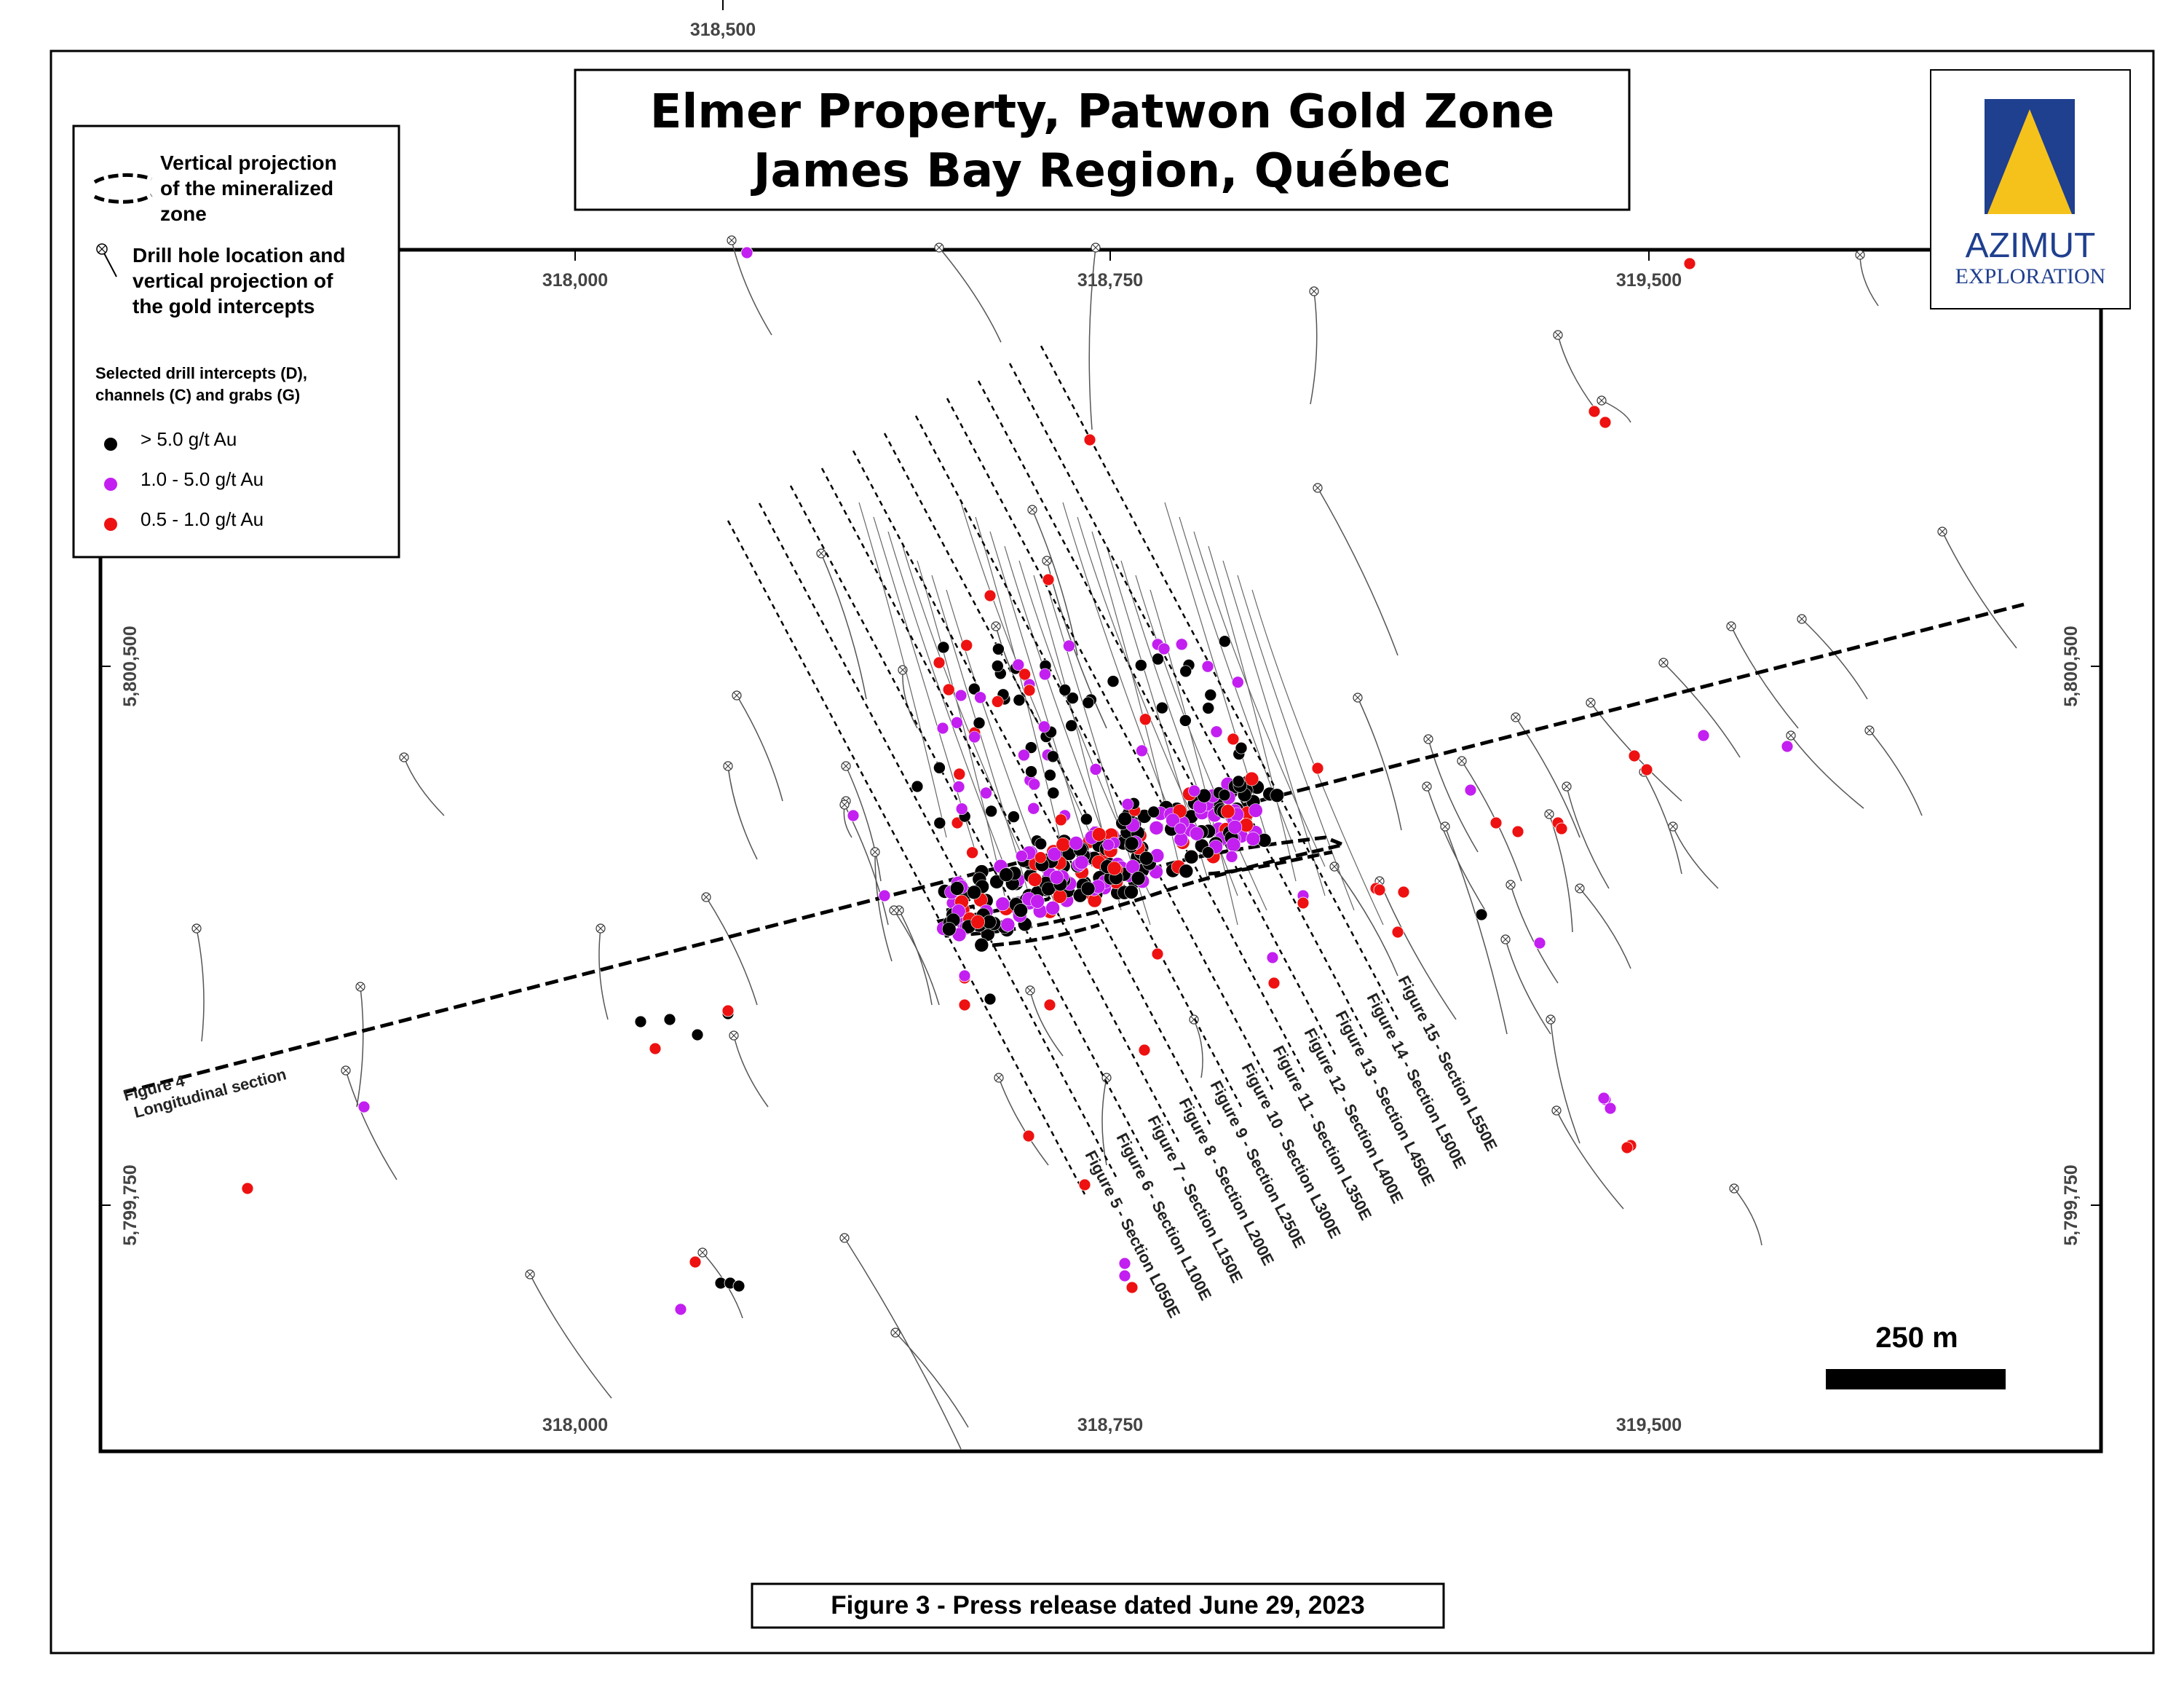 Image resolution: width=2184 pixels, height=1688 pixels. Describe the element at coordinates (202, 479) in the screenshot. I see `legend-grade-medium: 1.0 - 5.0 g/t Au` at that location.